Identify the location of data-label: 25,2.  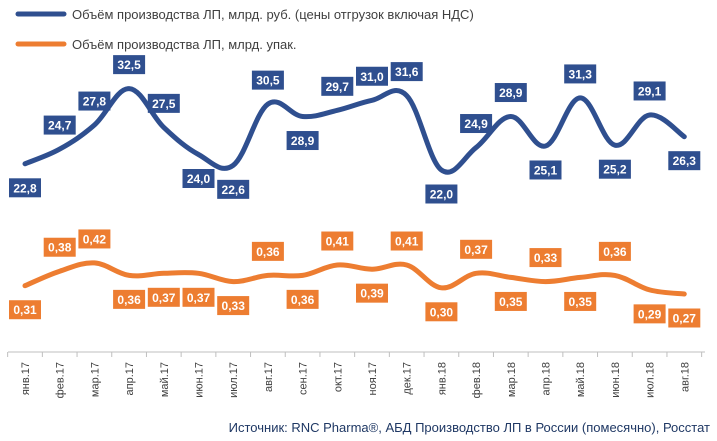
(615, 170).